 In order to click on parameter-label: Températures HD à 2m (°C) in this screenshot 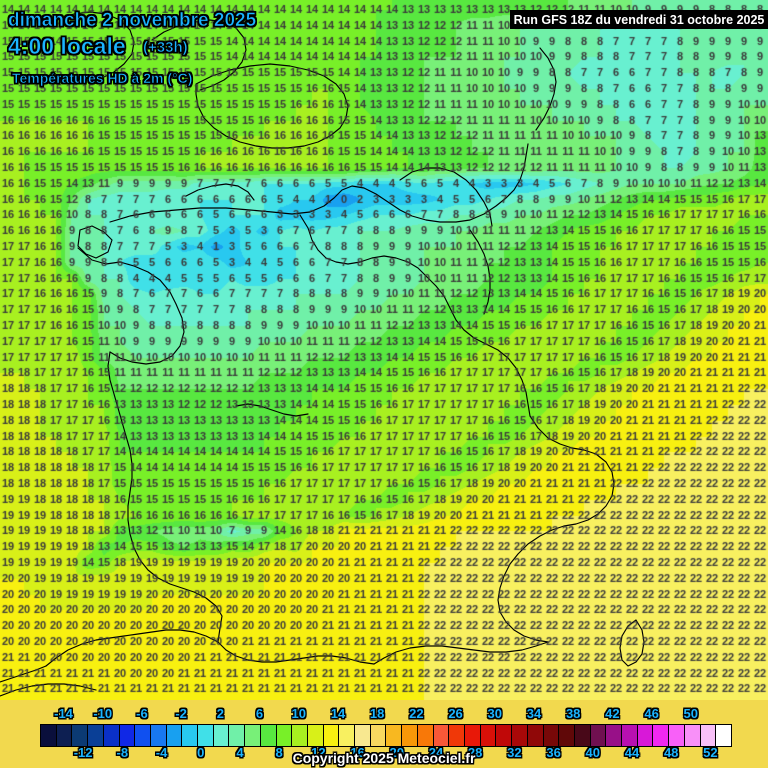, I will do `click(102, 78)`.